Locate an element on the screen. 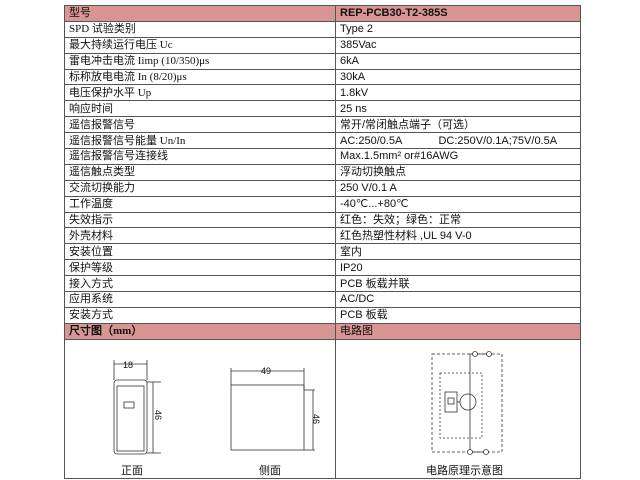 This screenshot has width=640, height=480. spec-label: 遥信报警信号 is located at coordinates (200, 125).